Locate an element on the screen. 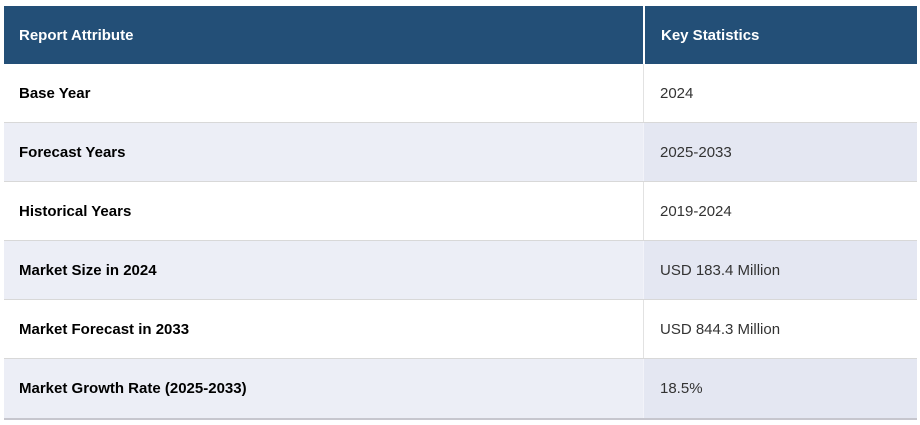  table-row: Forecast Years 2025-2033 is located at coordinates (460, 152).